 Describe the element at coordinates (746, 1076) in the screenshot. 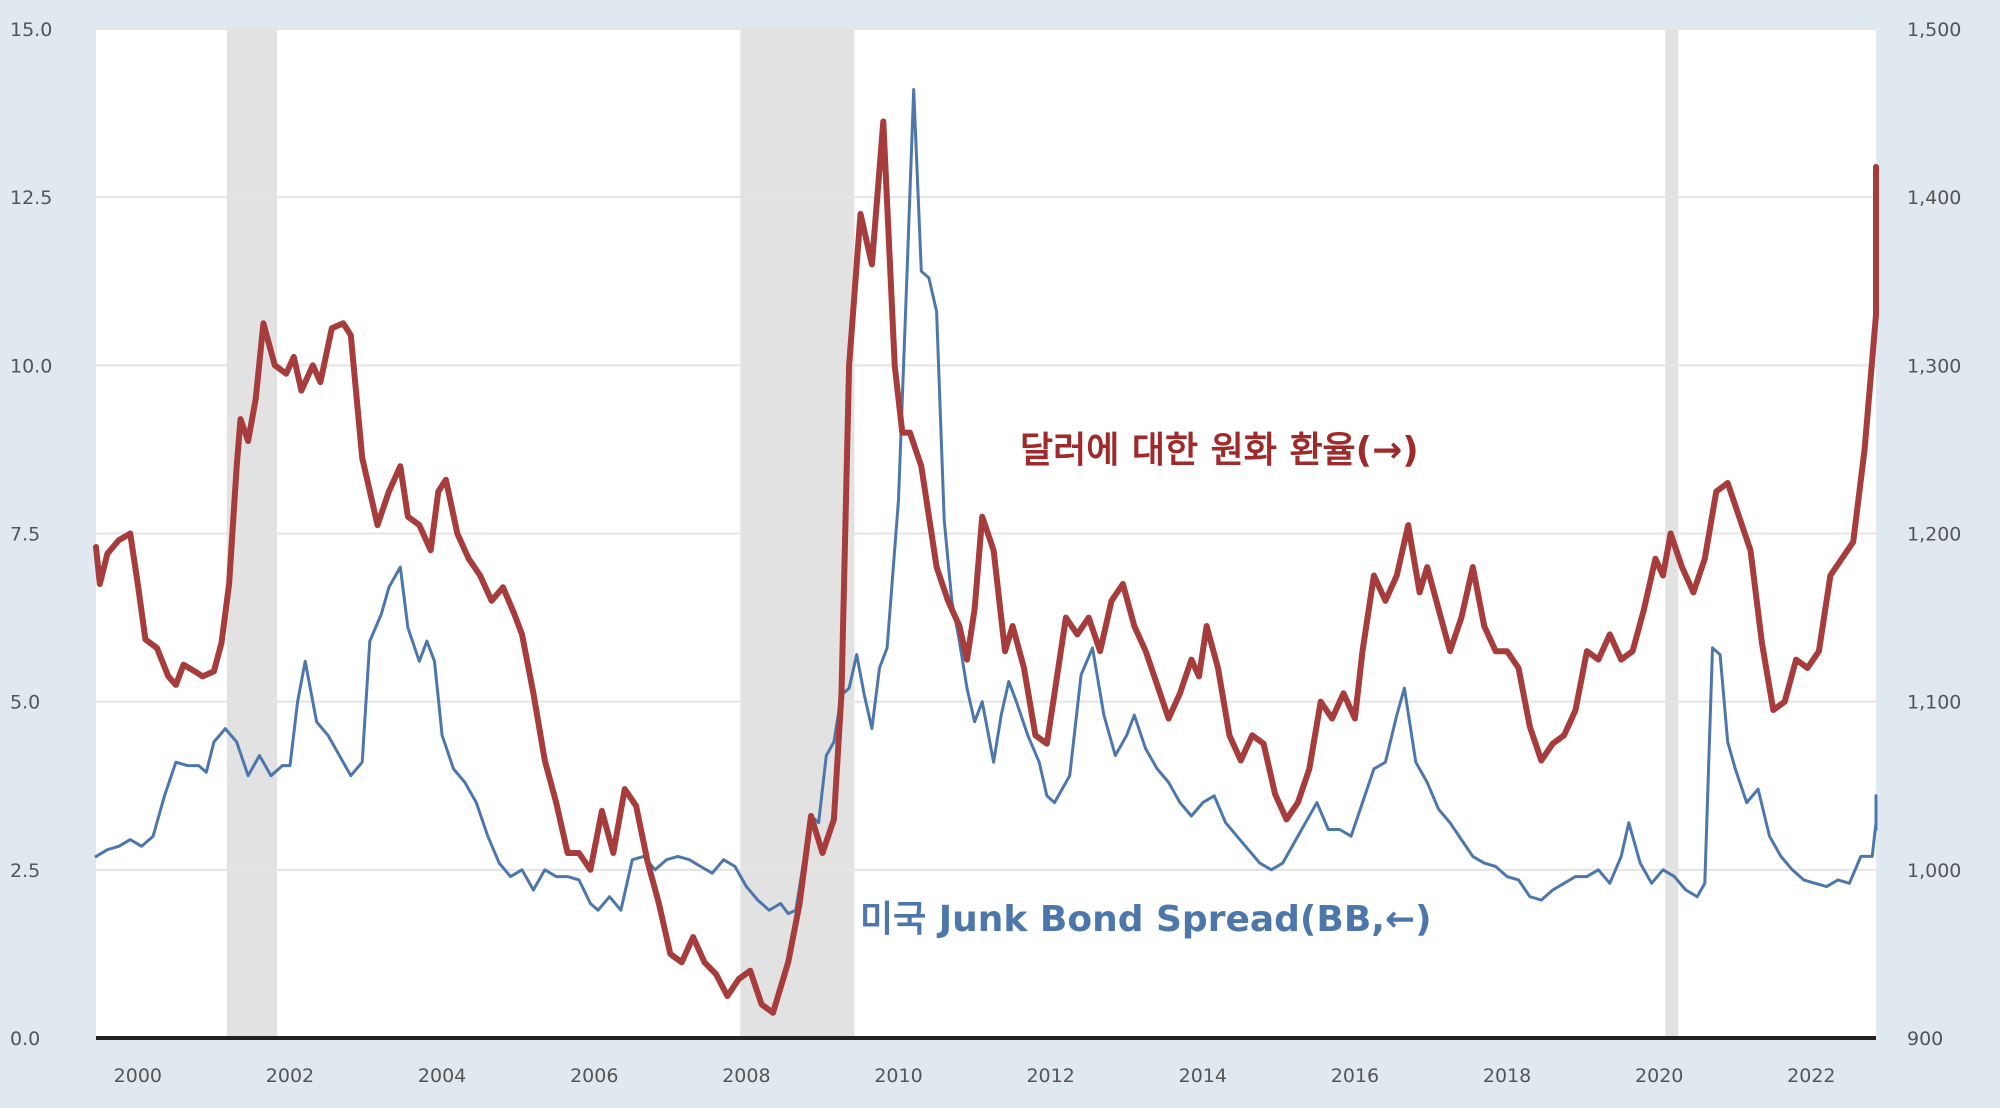

I see `x-tick-label: 2008` at that location.